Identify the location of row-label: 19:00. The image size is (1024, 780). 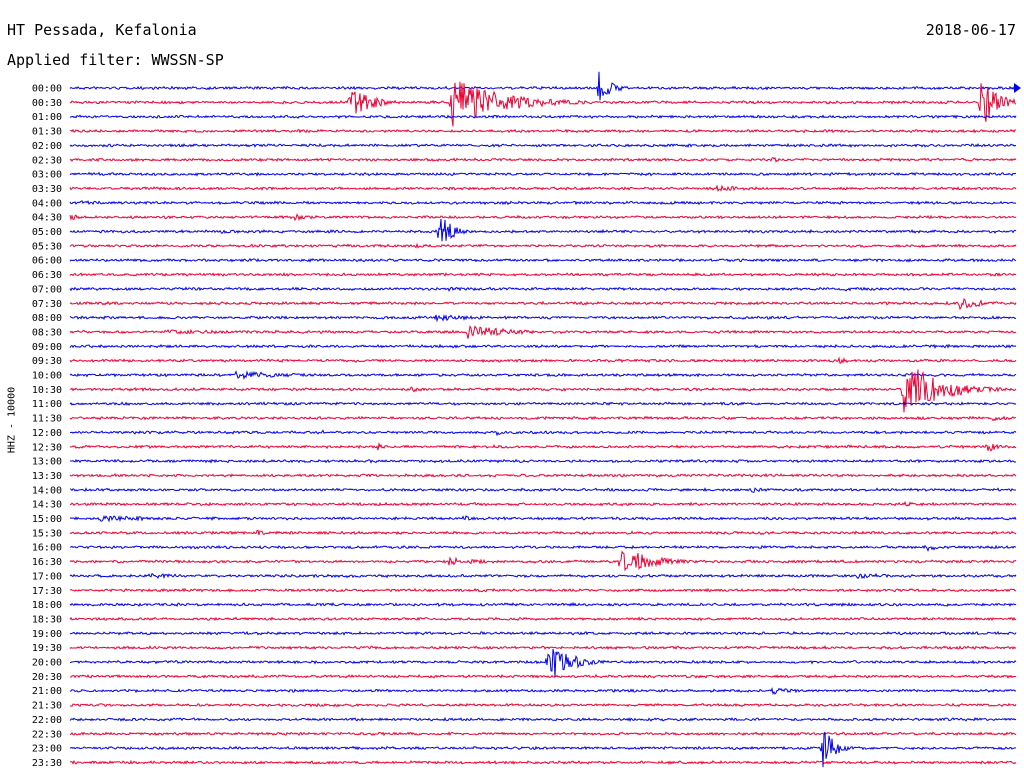
(47, 634).